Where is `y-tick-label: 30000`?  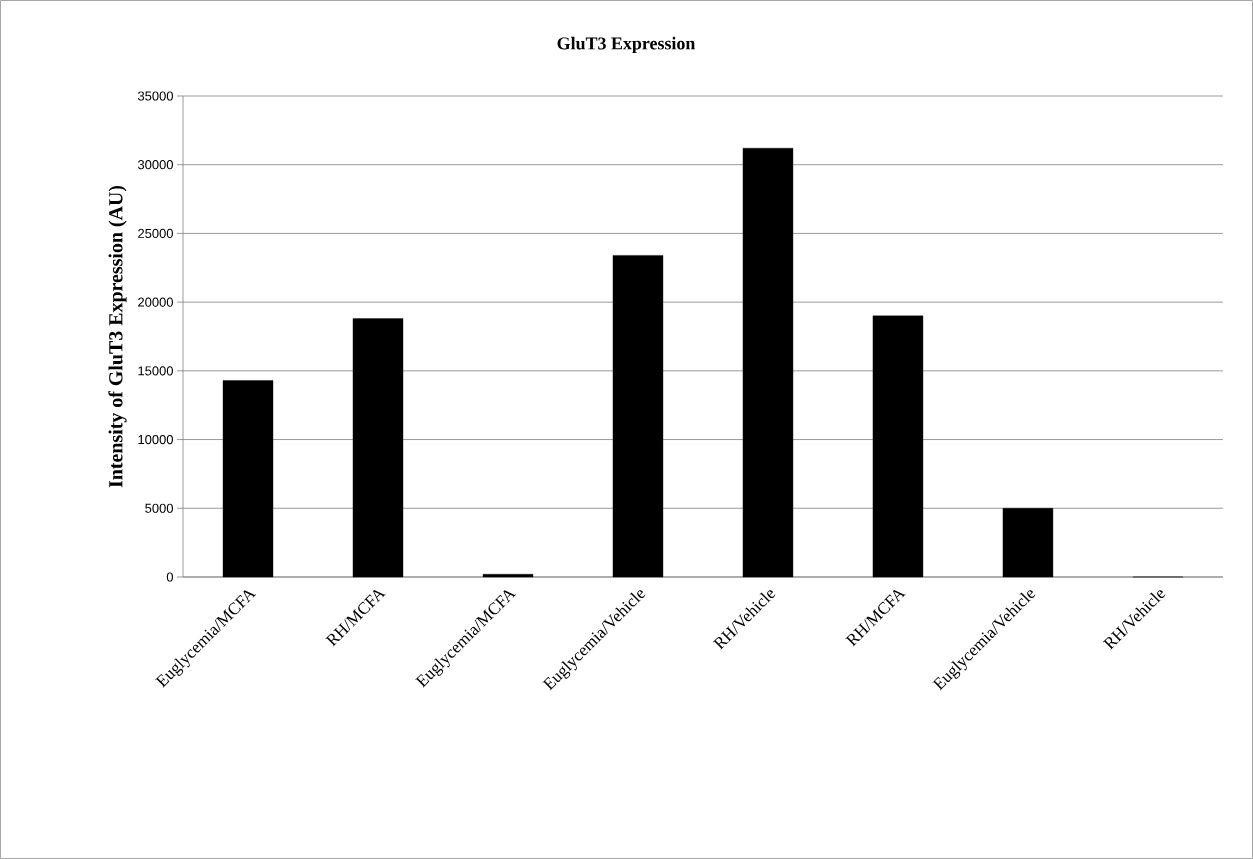 y-tick-label: 30000 is located at coordinates (155, 165).